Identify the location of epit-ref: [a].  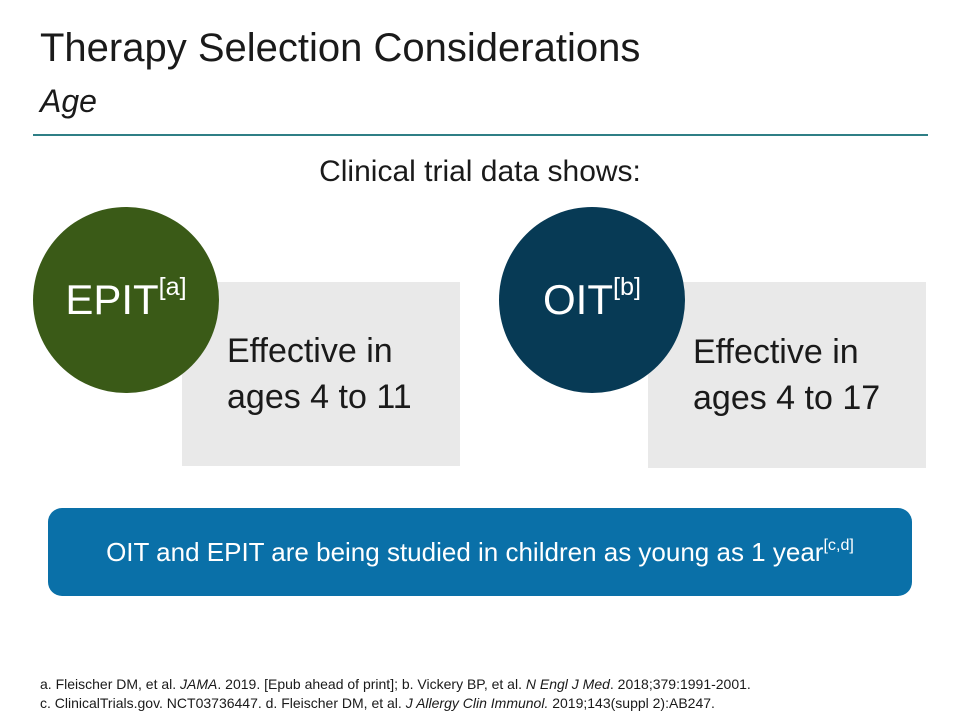
(172, 287).